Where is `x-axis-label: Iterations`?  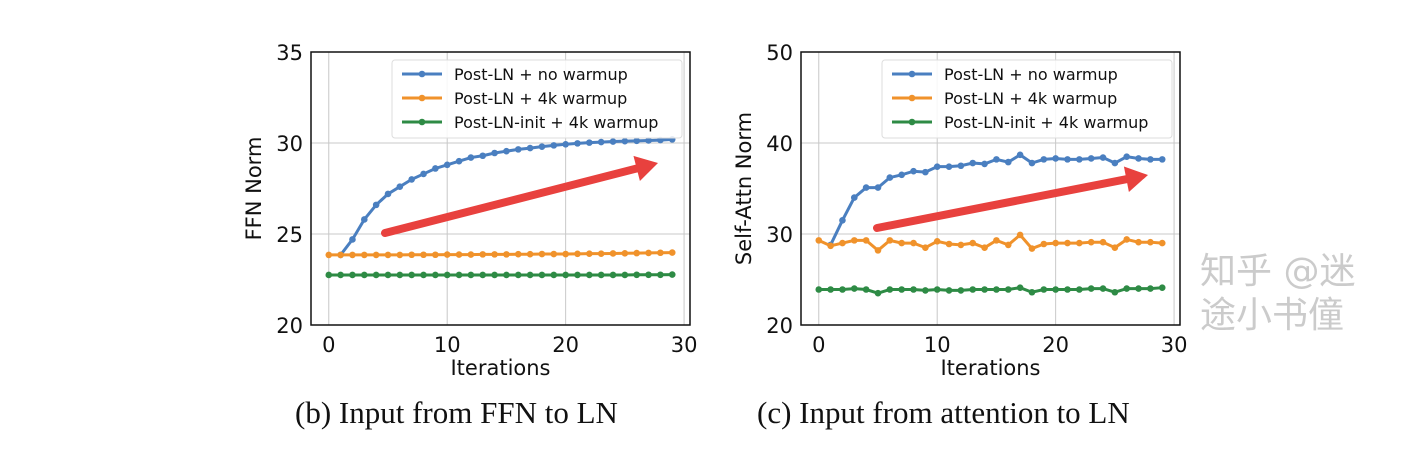 x-axis-label: Iterations is located at coordinates (990, 368).